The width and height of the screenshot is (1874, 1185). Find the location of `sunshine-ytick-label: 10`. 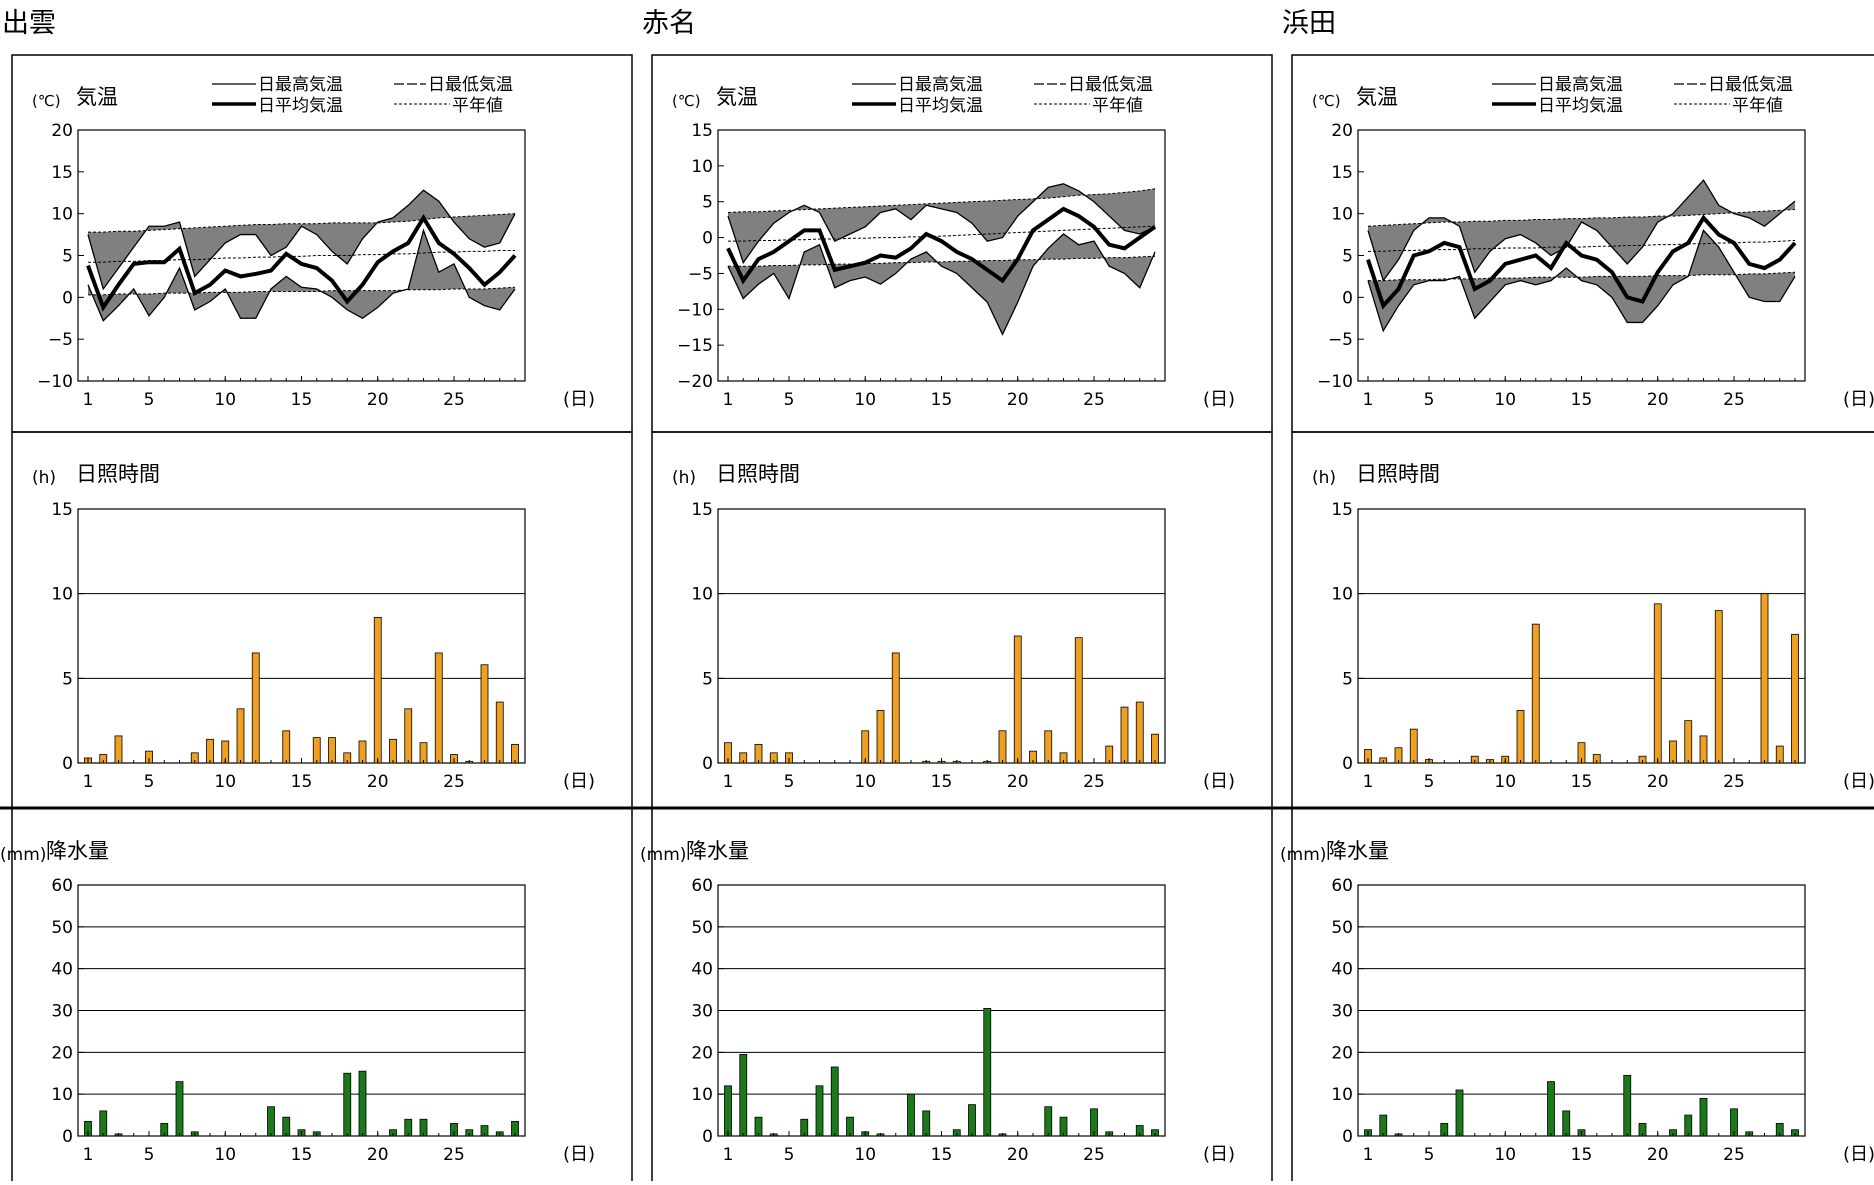

sunshine-ytick-label: 10 is located at coordinates (62, 595).